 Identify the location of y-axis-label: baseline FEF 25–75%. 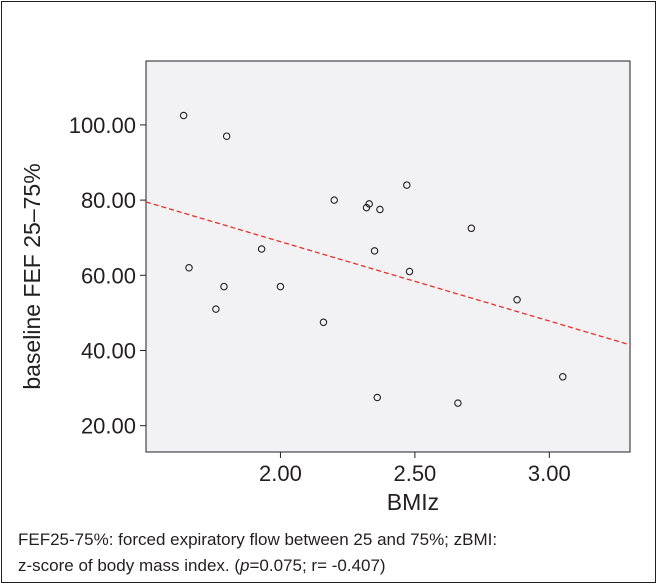
(32, 276).